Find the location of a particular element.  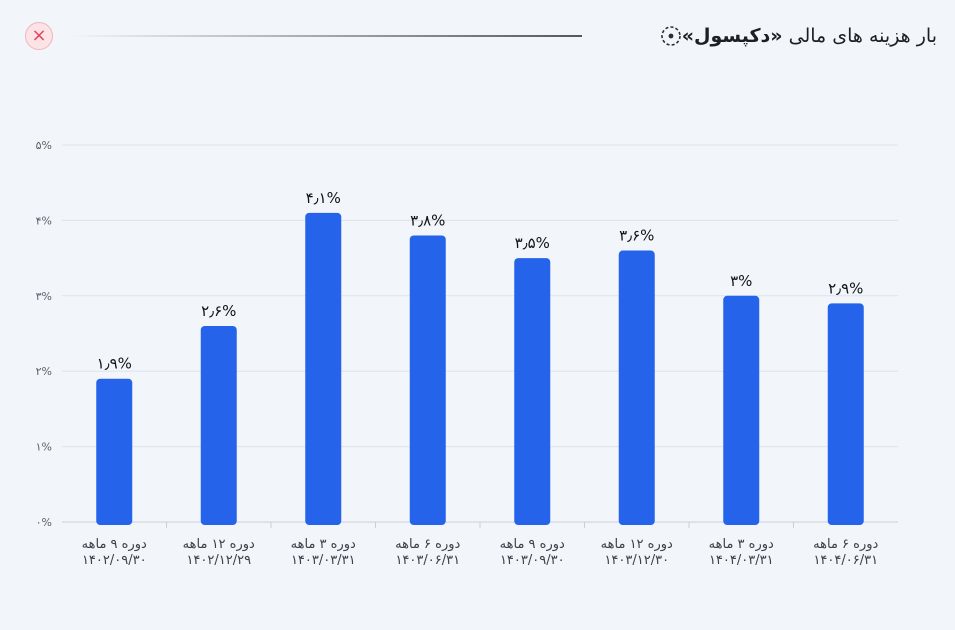

x-tick-label-date: ۱۴۰۳/۰۹/۳۰ is located at coordinates (532, 560).